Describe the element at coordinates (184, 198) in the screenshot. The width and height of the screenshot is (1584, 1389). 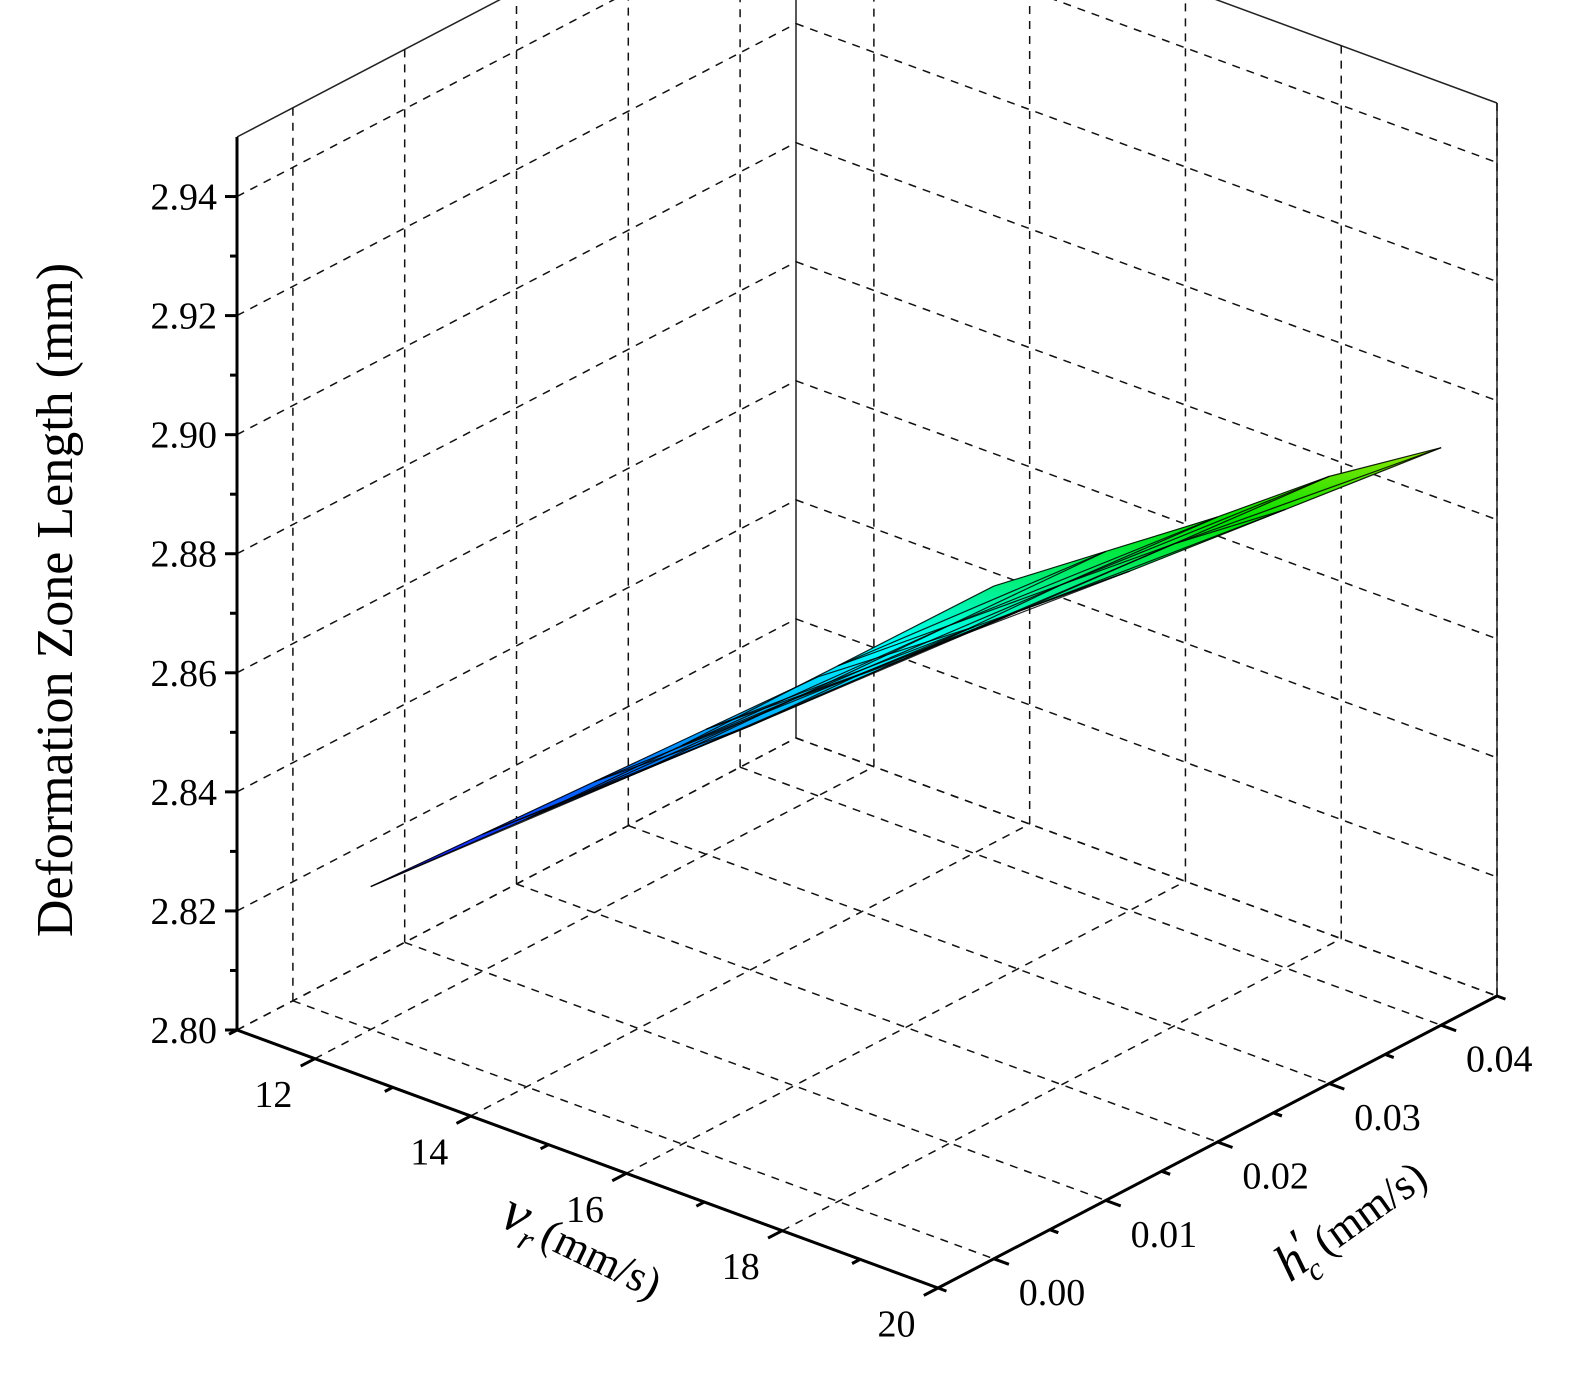
I see `z-tick-label: 2.94` at that location.